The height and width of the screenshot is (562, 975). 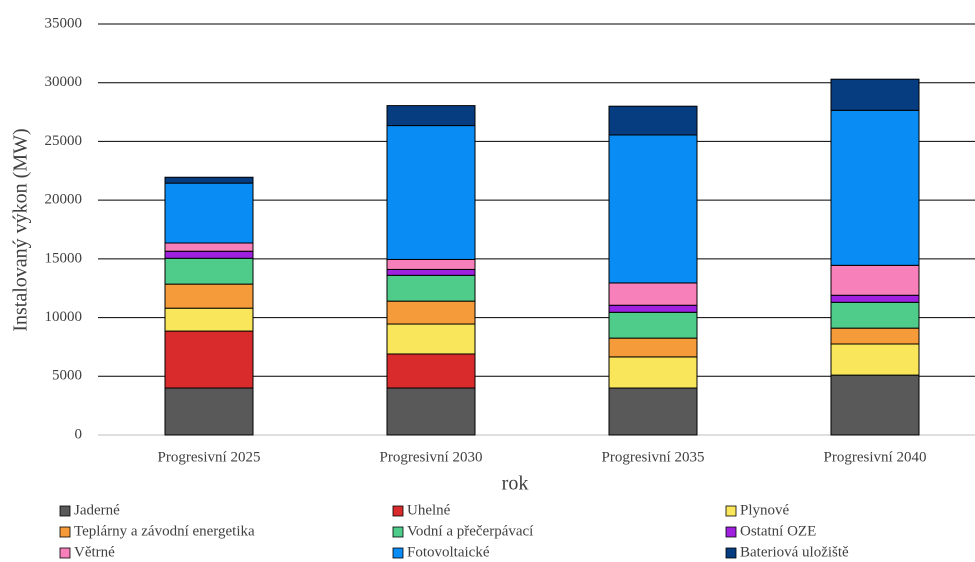 I want to click on legend-label: Plynové, so click(x=765, y=510).